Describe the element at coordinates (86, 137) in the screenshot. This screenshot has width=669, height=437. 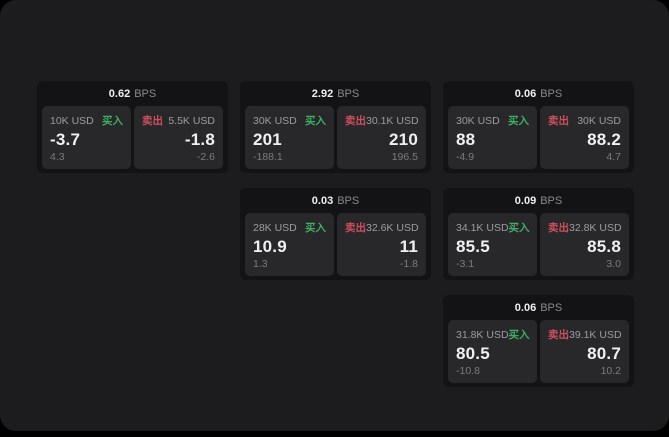
I see `buy-panel: 10K USD 买入 -3.7 4.3` at that location.